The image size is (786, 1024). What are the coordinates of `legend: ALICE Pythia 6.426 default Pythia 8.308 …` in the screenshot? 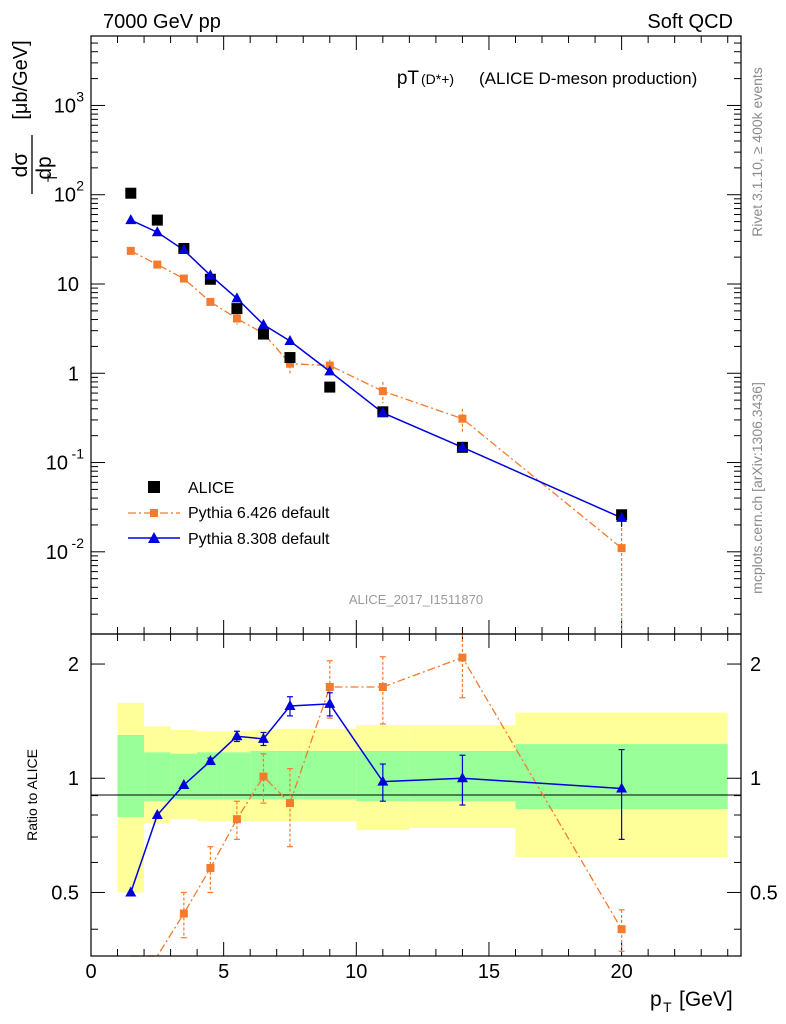 It's located at (229, 514).